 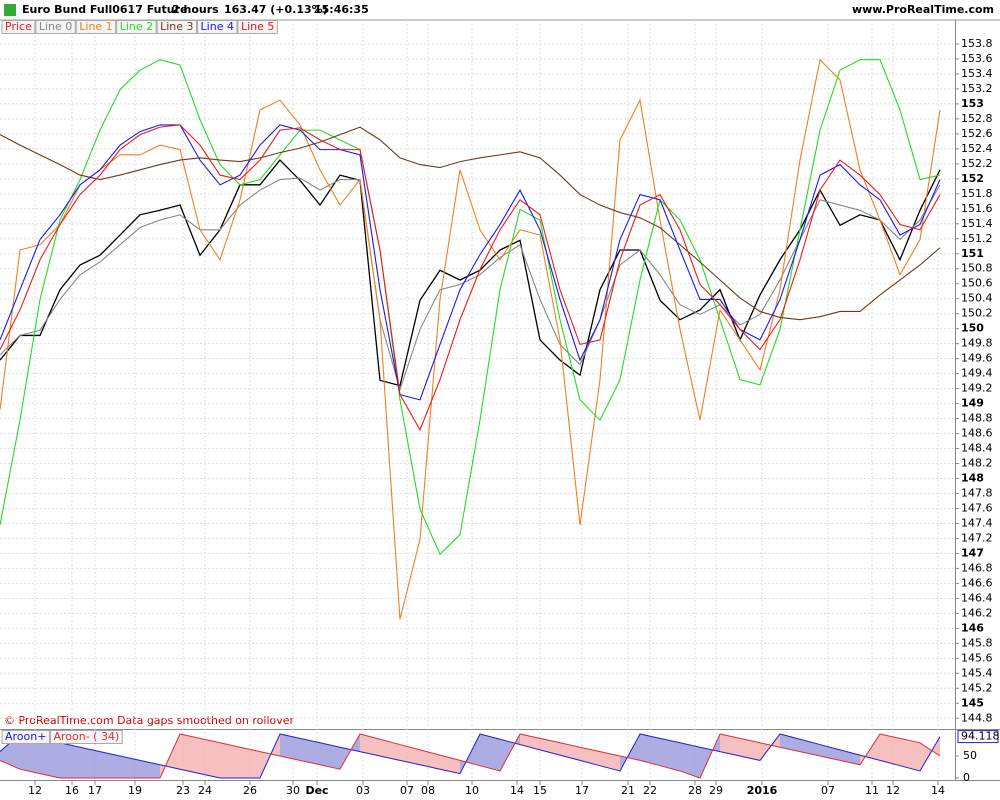 I want to click on value-label-box, so click(x=978, y=737).